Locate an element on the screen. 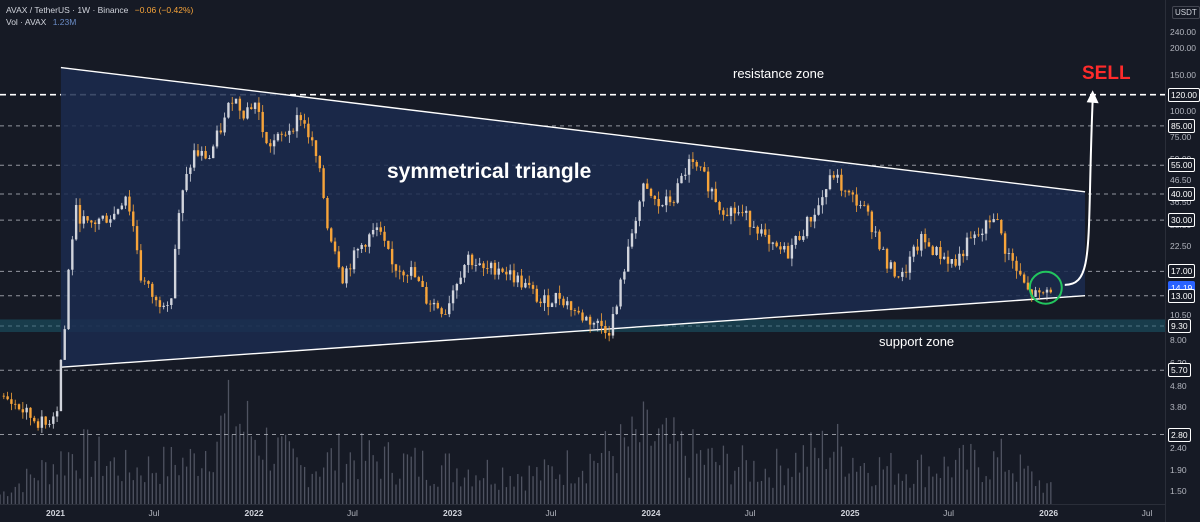  time-tick-label: Jul is located at coordinates (948, 513).